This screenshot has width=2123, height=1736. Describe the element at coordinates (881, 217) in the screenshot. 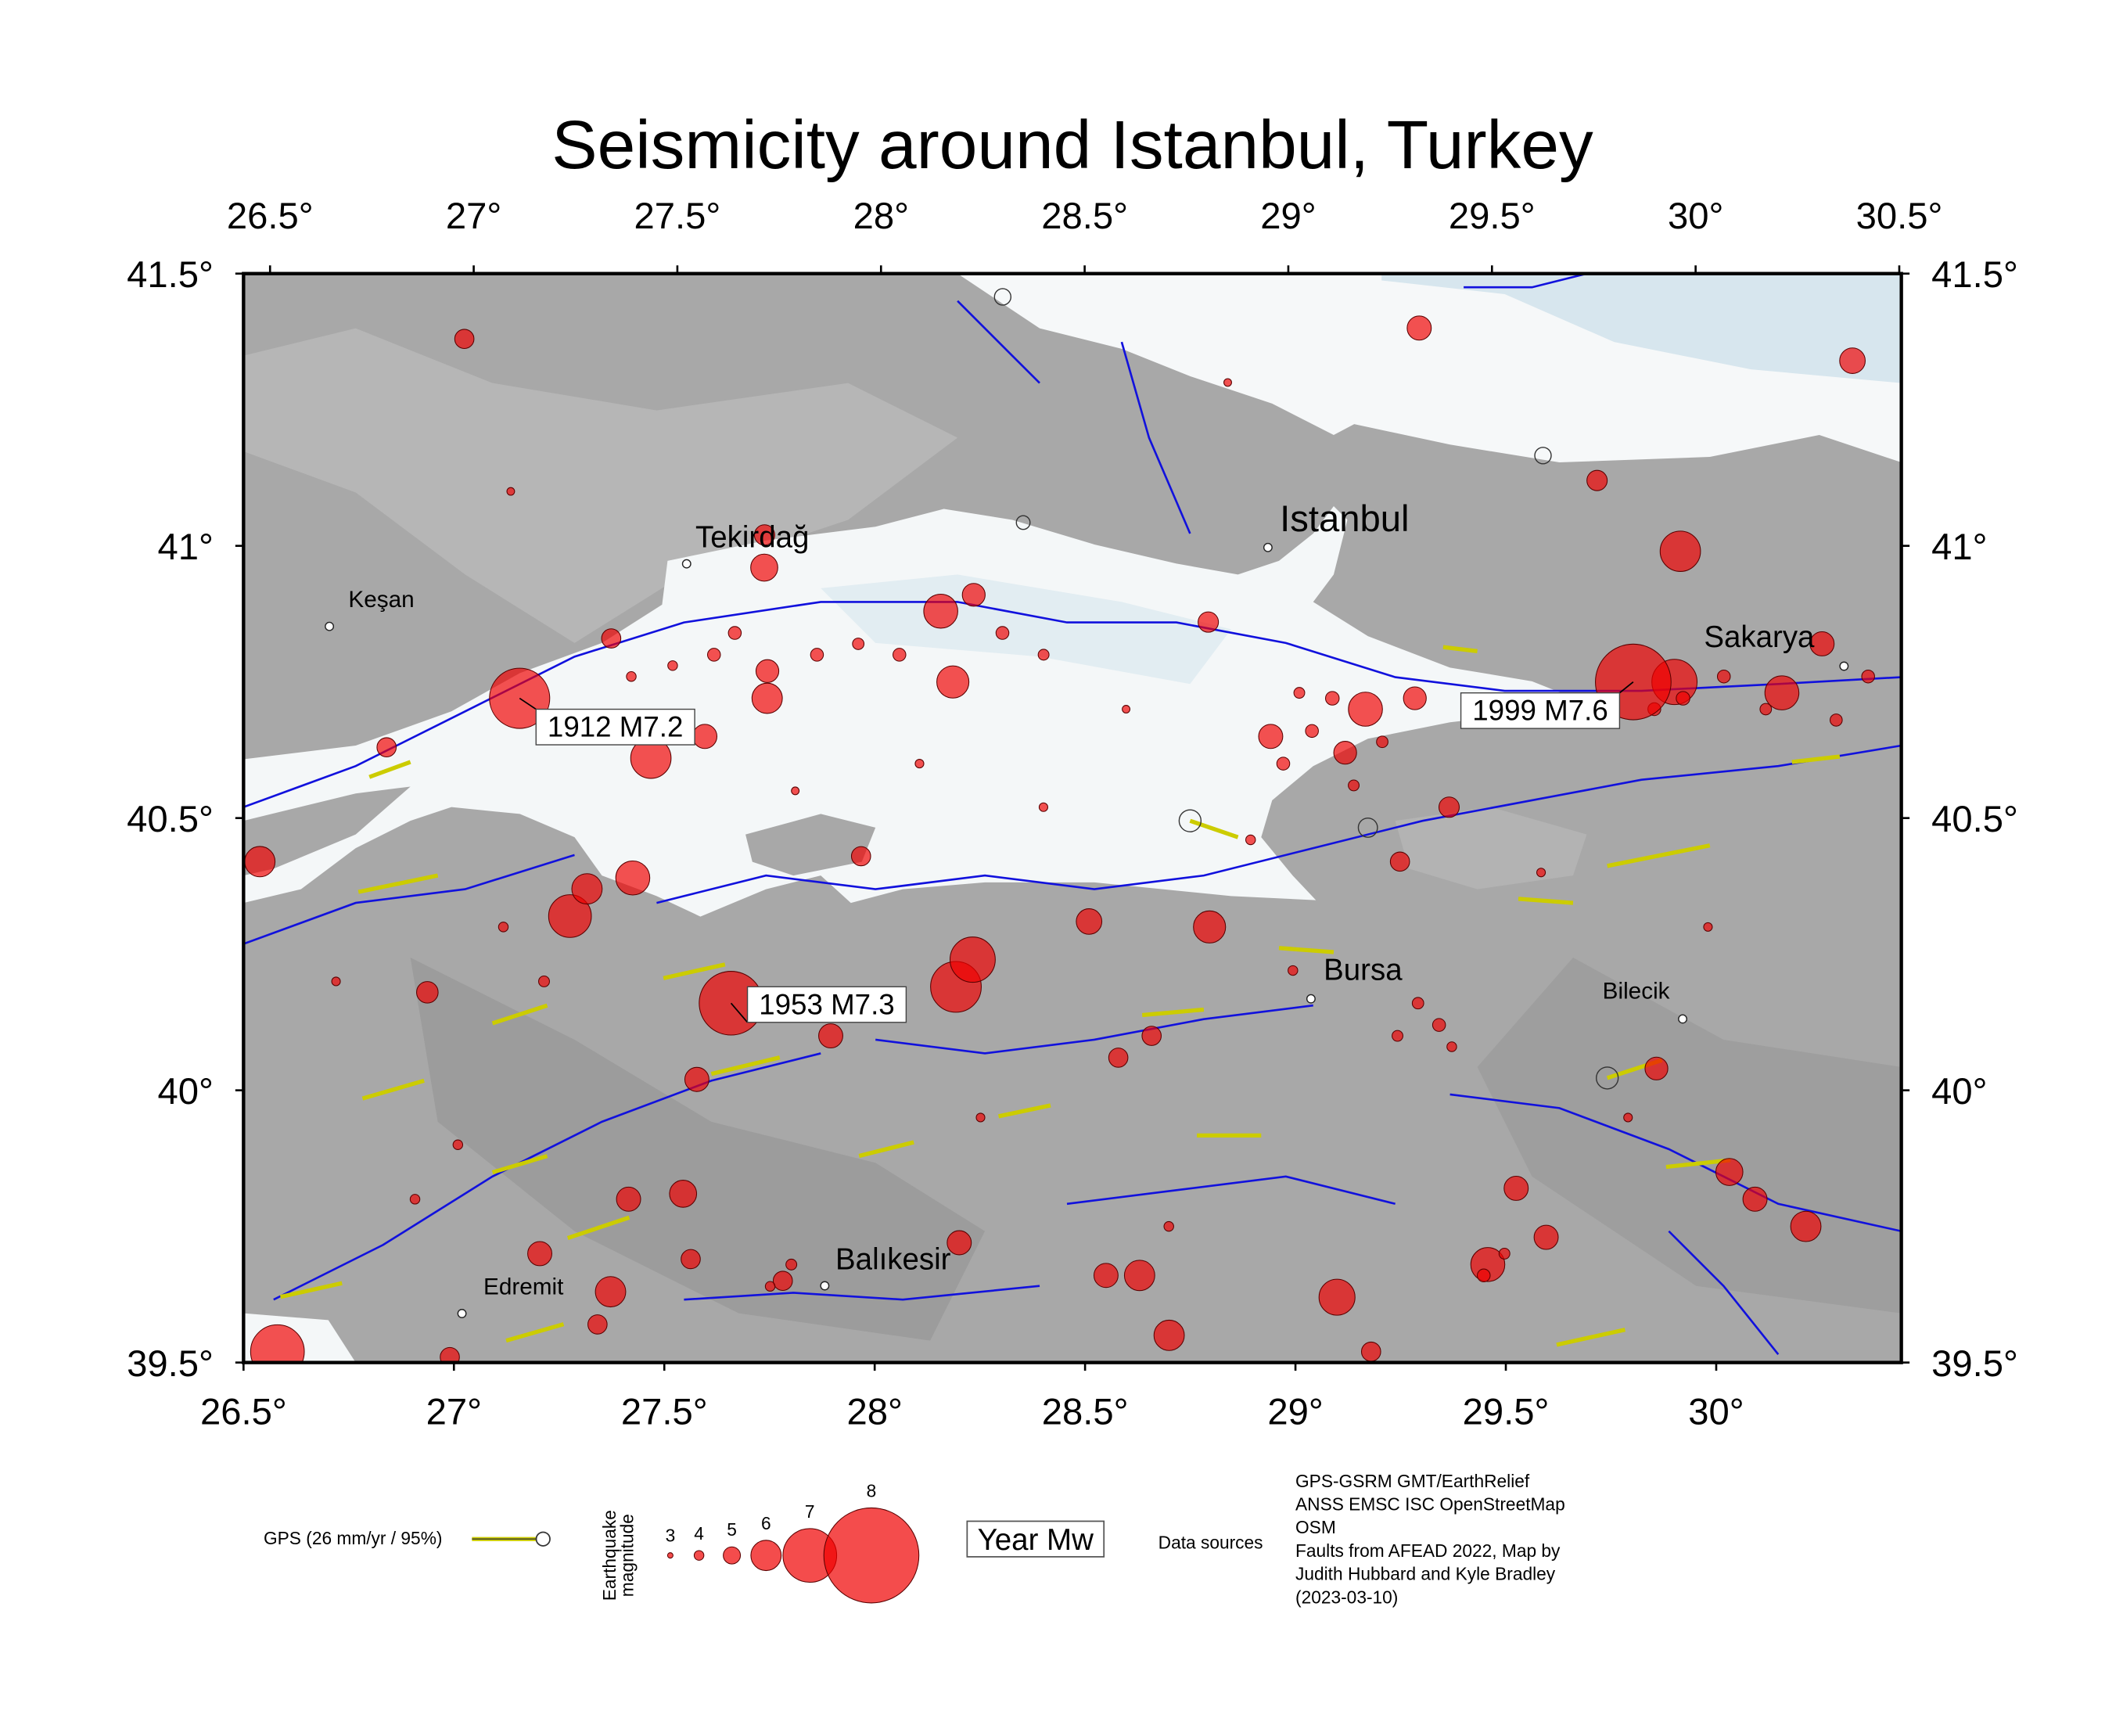

I see `lon-tick-label: 28°` at that location.